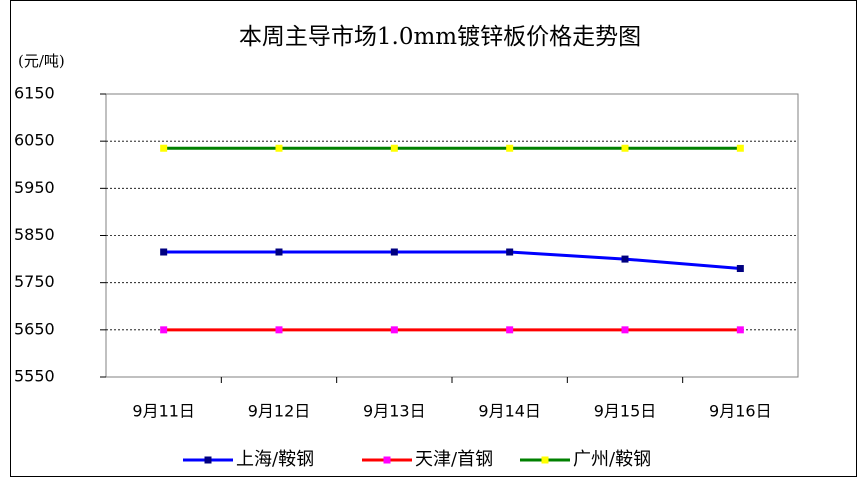  Describe the element at coordinates (279, 411) in the screenshot. I see `x-tick-label: 9月12日` at that location.